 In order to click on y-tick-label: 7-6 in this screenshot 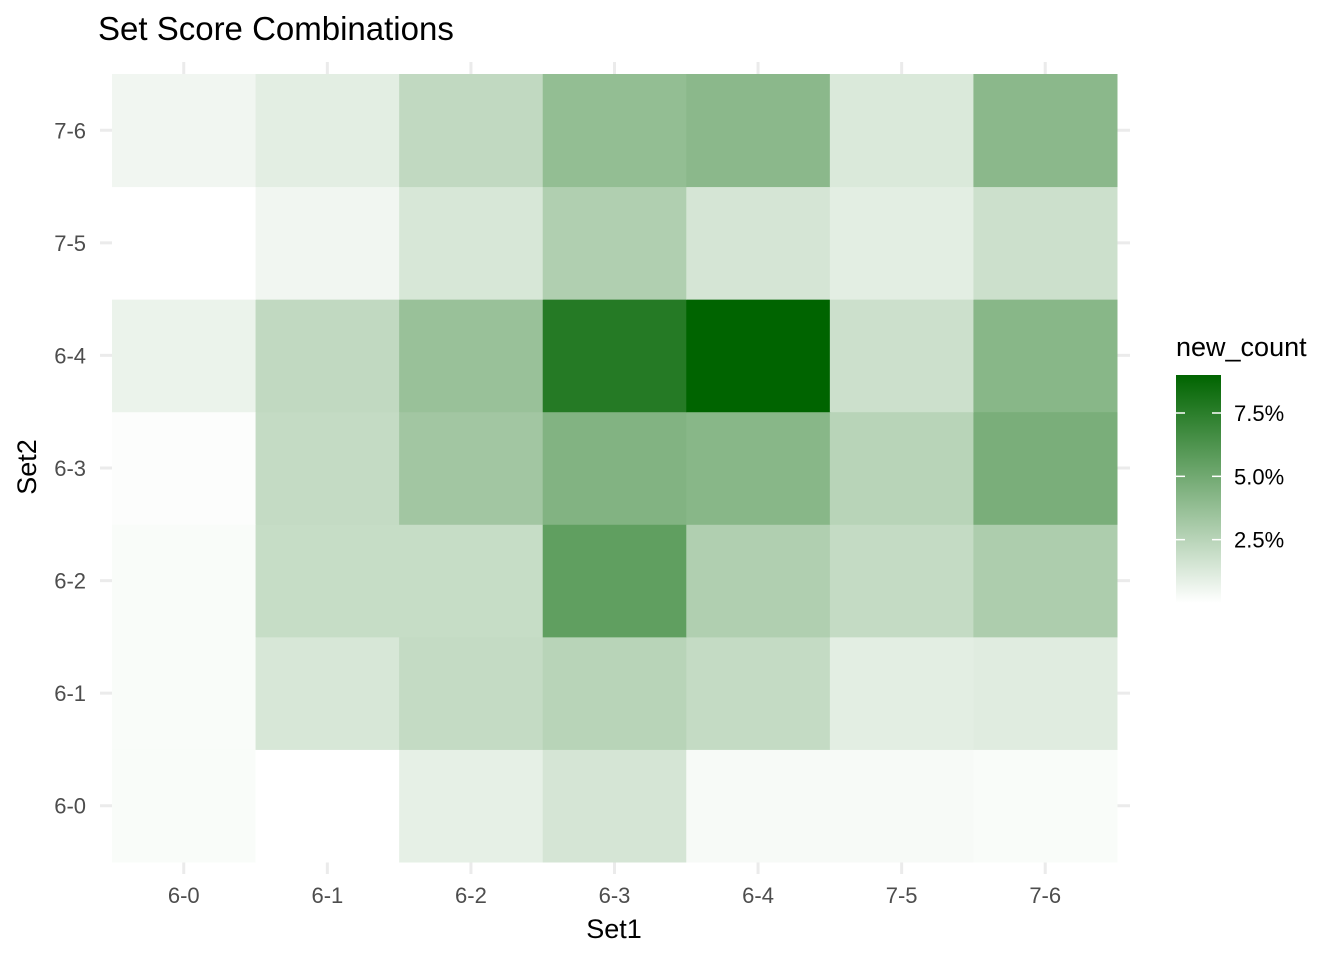, I will do `click(70, 130)`.